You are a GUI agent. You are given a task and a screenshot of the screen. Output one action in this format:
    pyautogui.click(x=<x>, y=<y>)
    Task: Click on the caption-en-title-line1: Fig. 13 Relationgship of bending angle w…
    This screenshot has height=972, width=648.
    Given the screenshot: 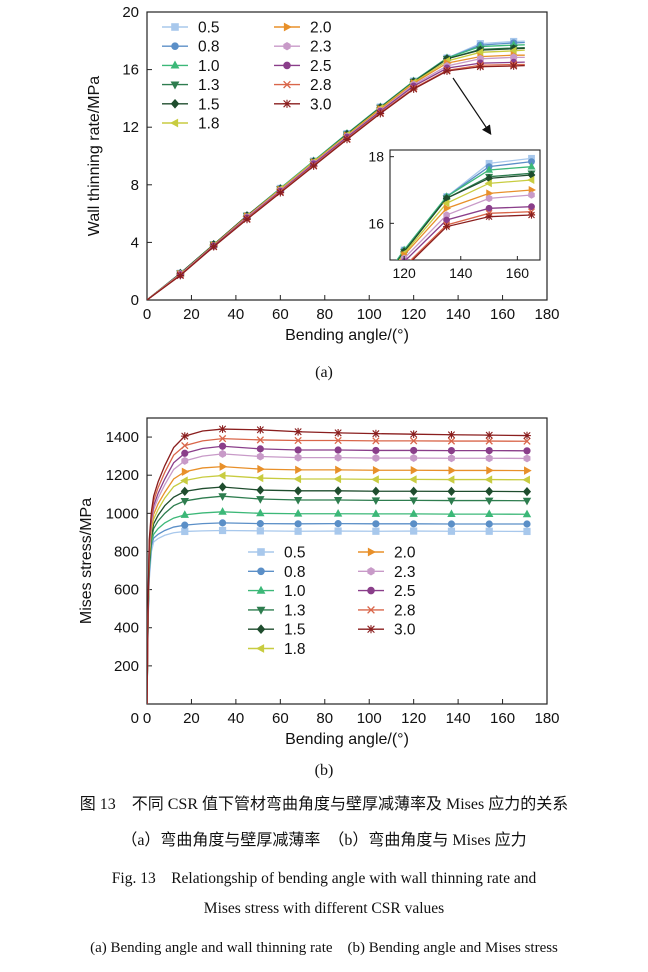 What is the action you would take?
    pyautogui.click(x=324, y=878)
    